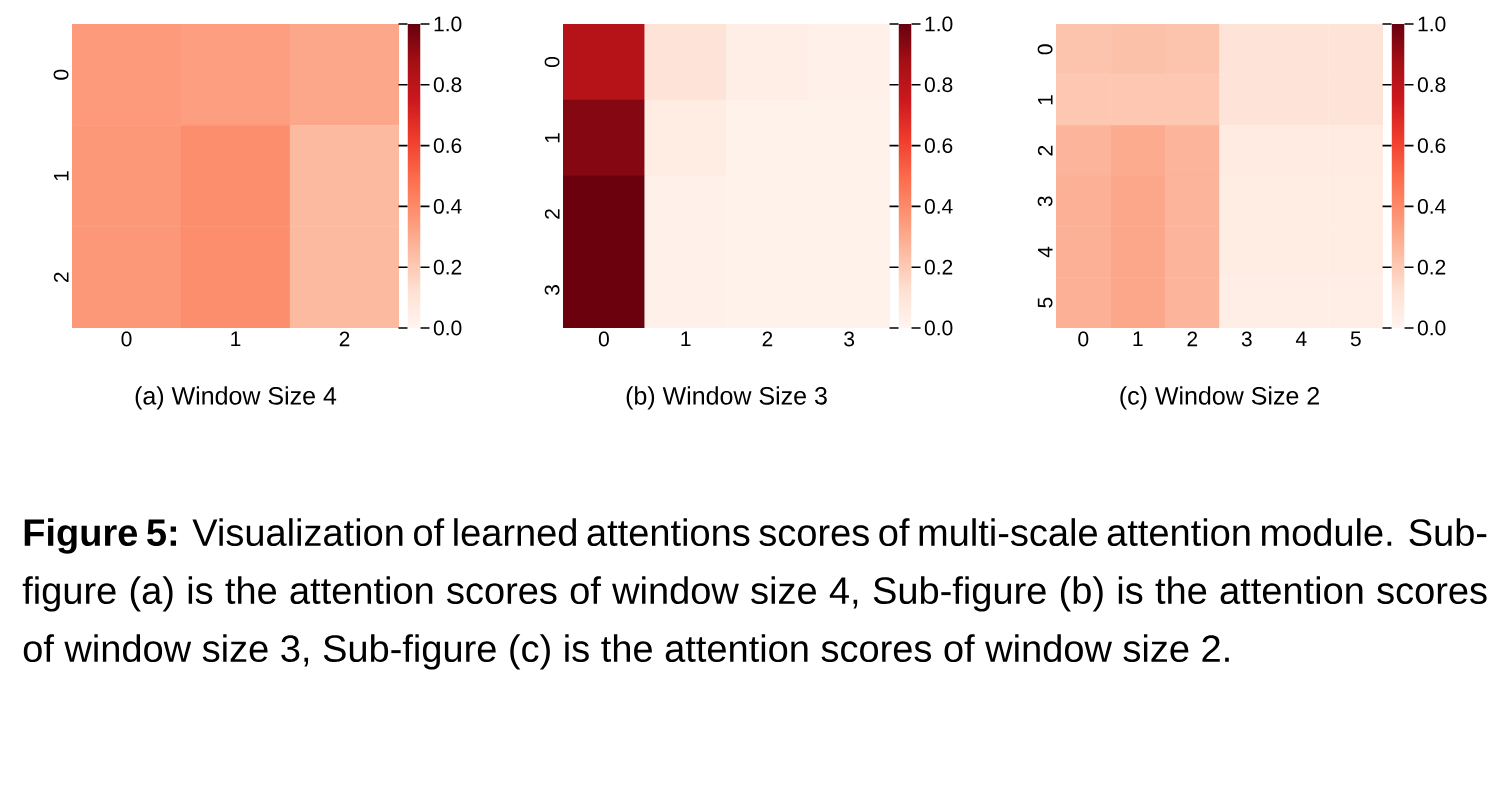  What do you see at coordinates (1219, 398) in the screenshot?
I see `text: (c) Window Size 2` at bounding box center [1219, 398].